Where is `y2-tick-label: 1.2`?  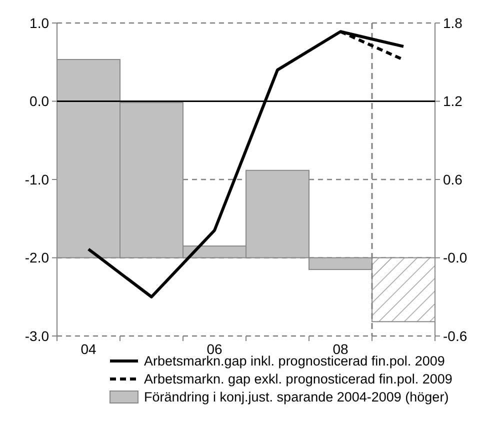 y2-tick-label: 1.2 is located at coordinates (453, 101).